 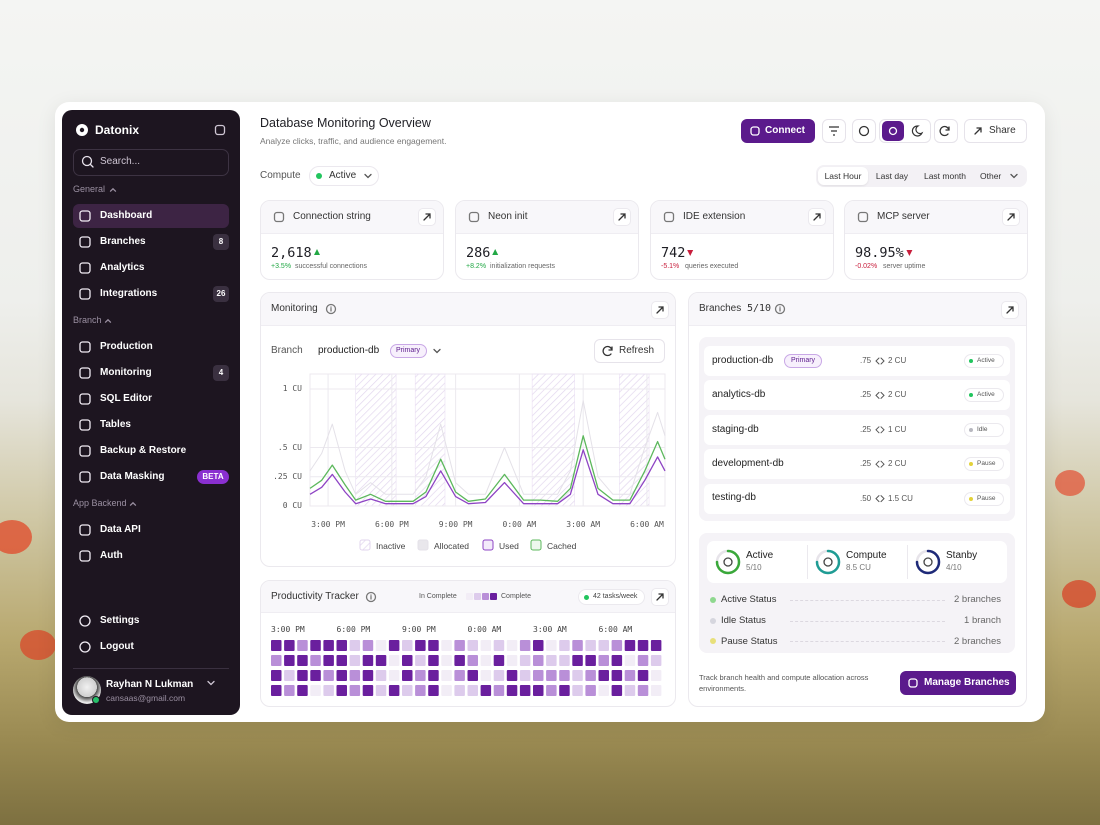 What do you see at coordinates (96, 700) in the screenshot?
I see `online-dot` at bounding box center [96, 700].